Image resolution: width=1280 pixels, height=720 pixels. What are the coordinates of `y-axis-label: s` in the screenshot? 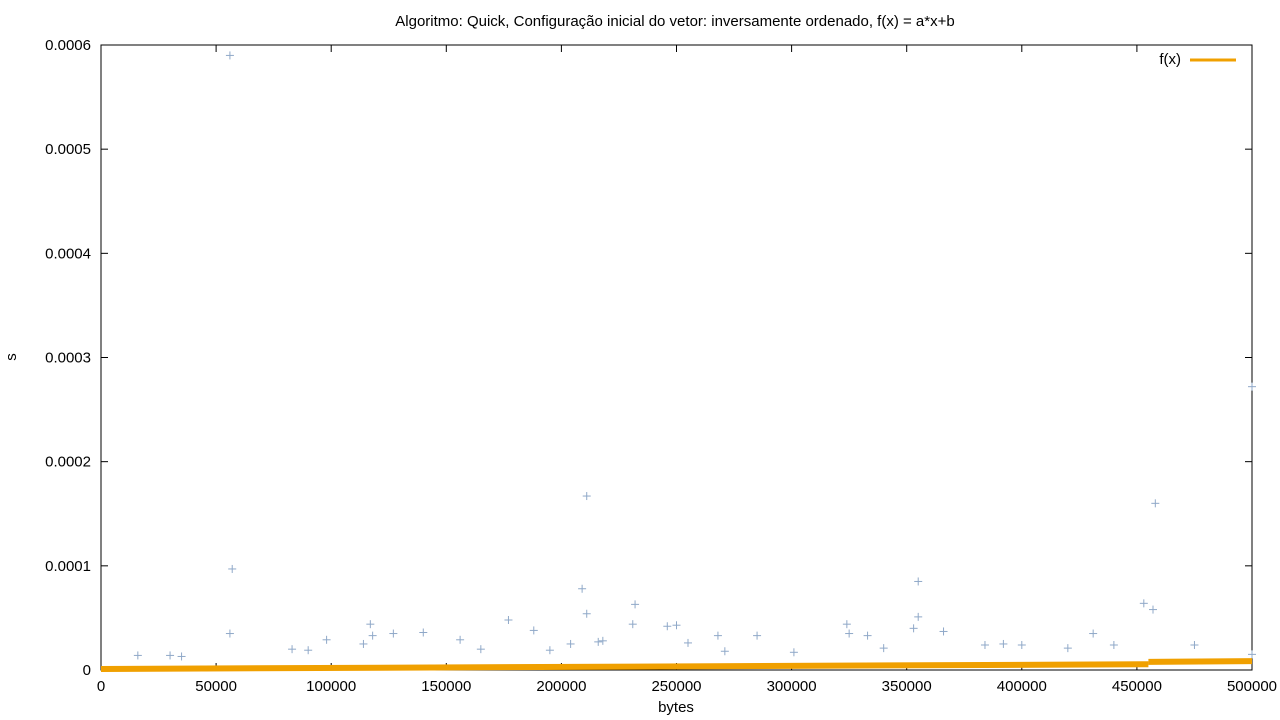 It's located at (11, 357).